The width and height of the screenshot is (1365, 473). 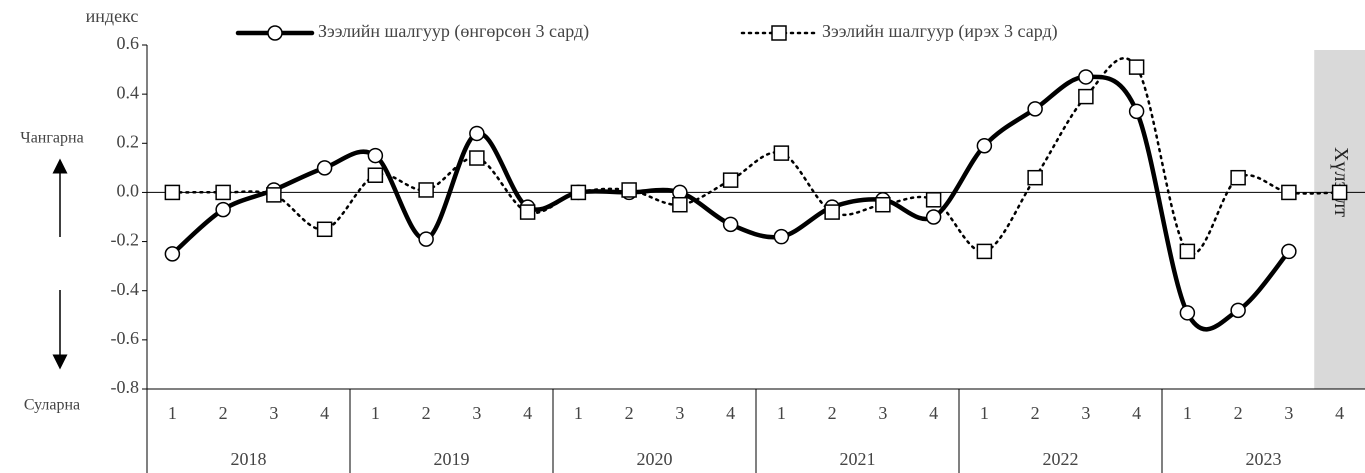 I want to click on y-tick-label: 0.0, so click(x=128, y=191).